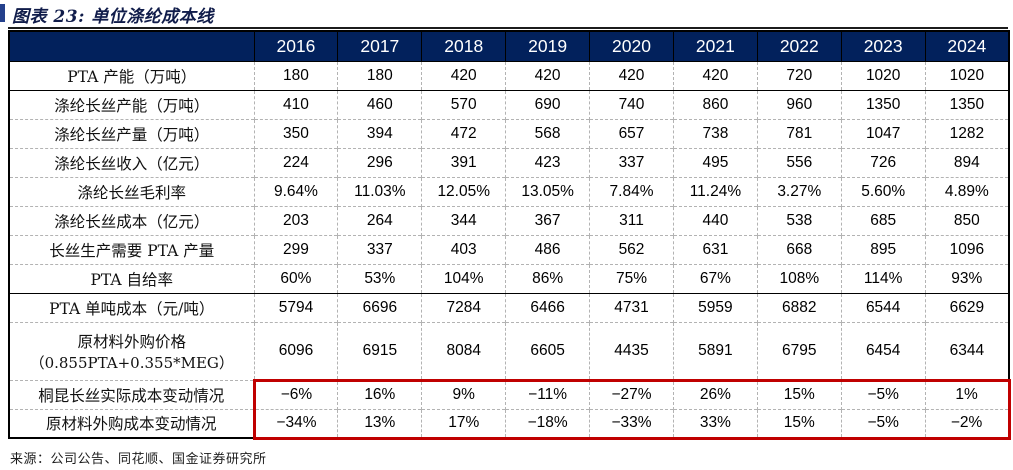  I want to click on year-header-row: 2016 2017 2018 2019 2020 2021 2022 2023 2024, so click(509, 46).